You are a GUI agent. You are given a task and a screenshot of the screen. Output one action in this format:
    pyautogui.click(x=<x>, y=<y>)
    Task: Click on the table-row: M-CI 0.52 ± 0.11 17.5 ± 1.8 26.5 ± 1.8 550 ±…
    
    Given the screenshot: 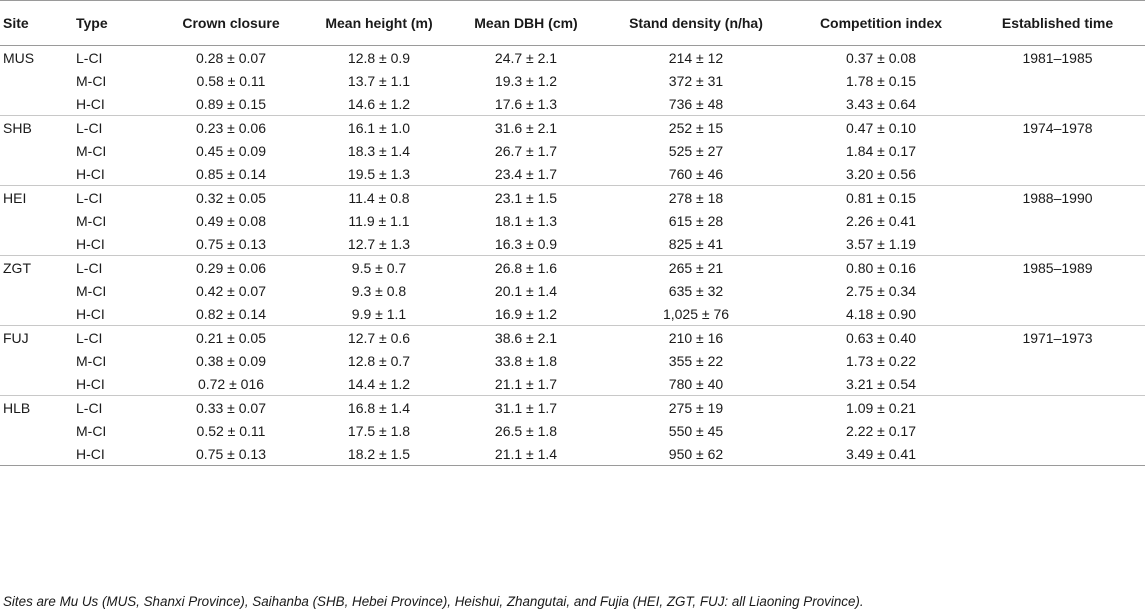 What is the action you would take?
    pyautogui.click(x=572, y=430)
    